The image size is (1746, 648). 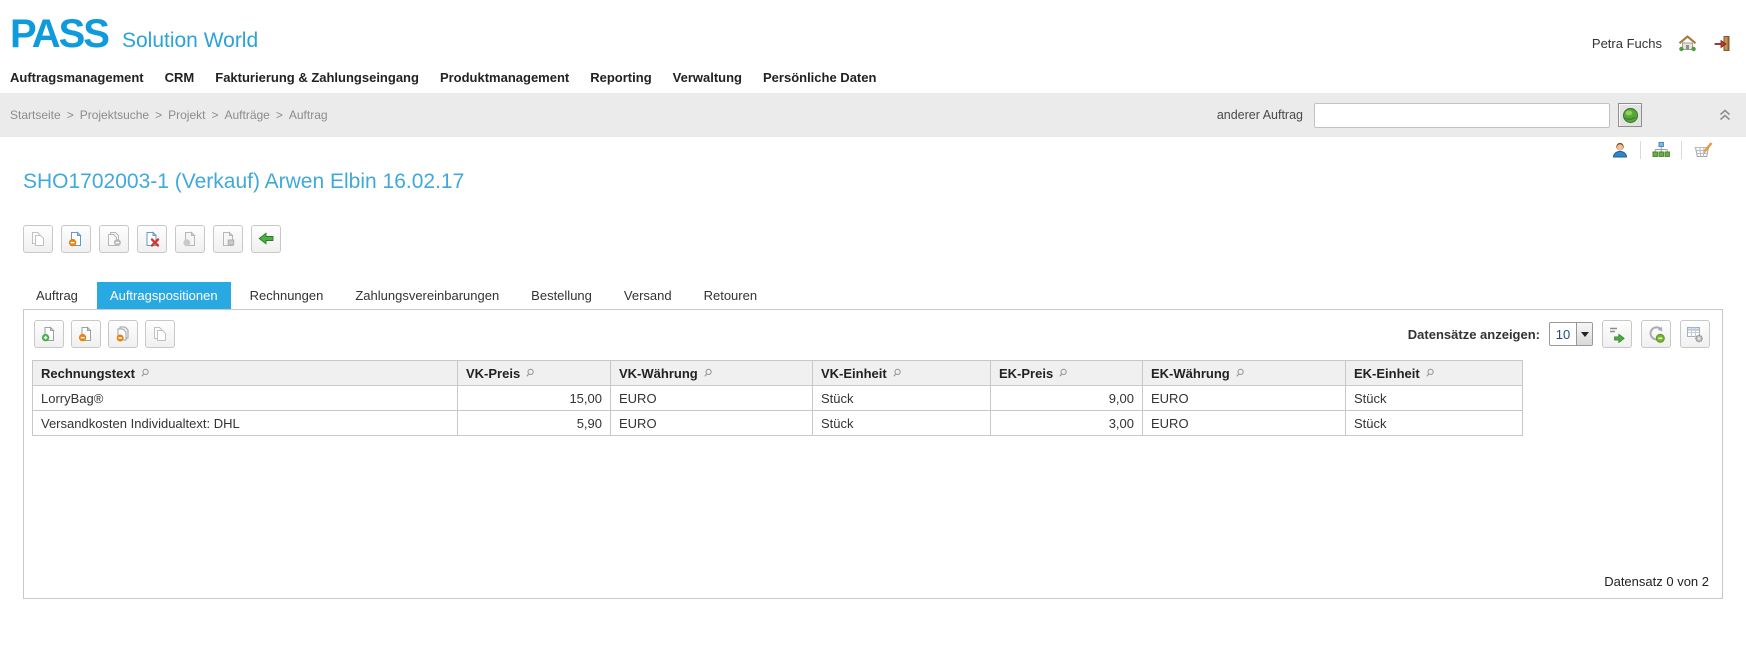 What do you see at coordinates (1563, 334) in the screenshot?
I see `page-size-value: 10` at bounding box center [1563, 334].